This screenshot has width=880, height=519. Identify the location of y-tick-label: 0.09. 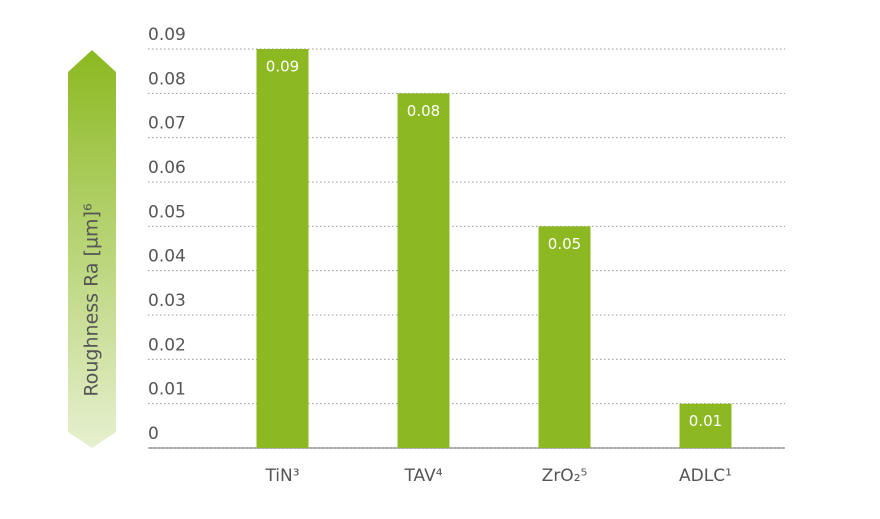
(167, 35).